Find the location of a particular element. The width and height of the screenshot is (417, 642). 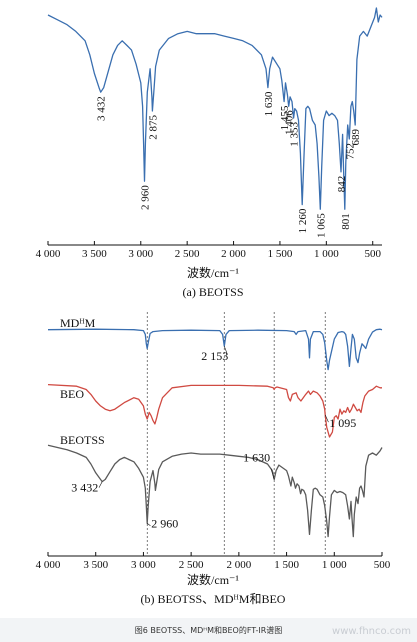

panel-b-x-tick-label: 2 500 is located at coordinates (191, 565).